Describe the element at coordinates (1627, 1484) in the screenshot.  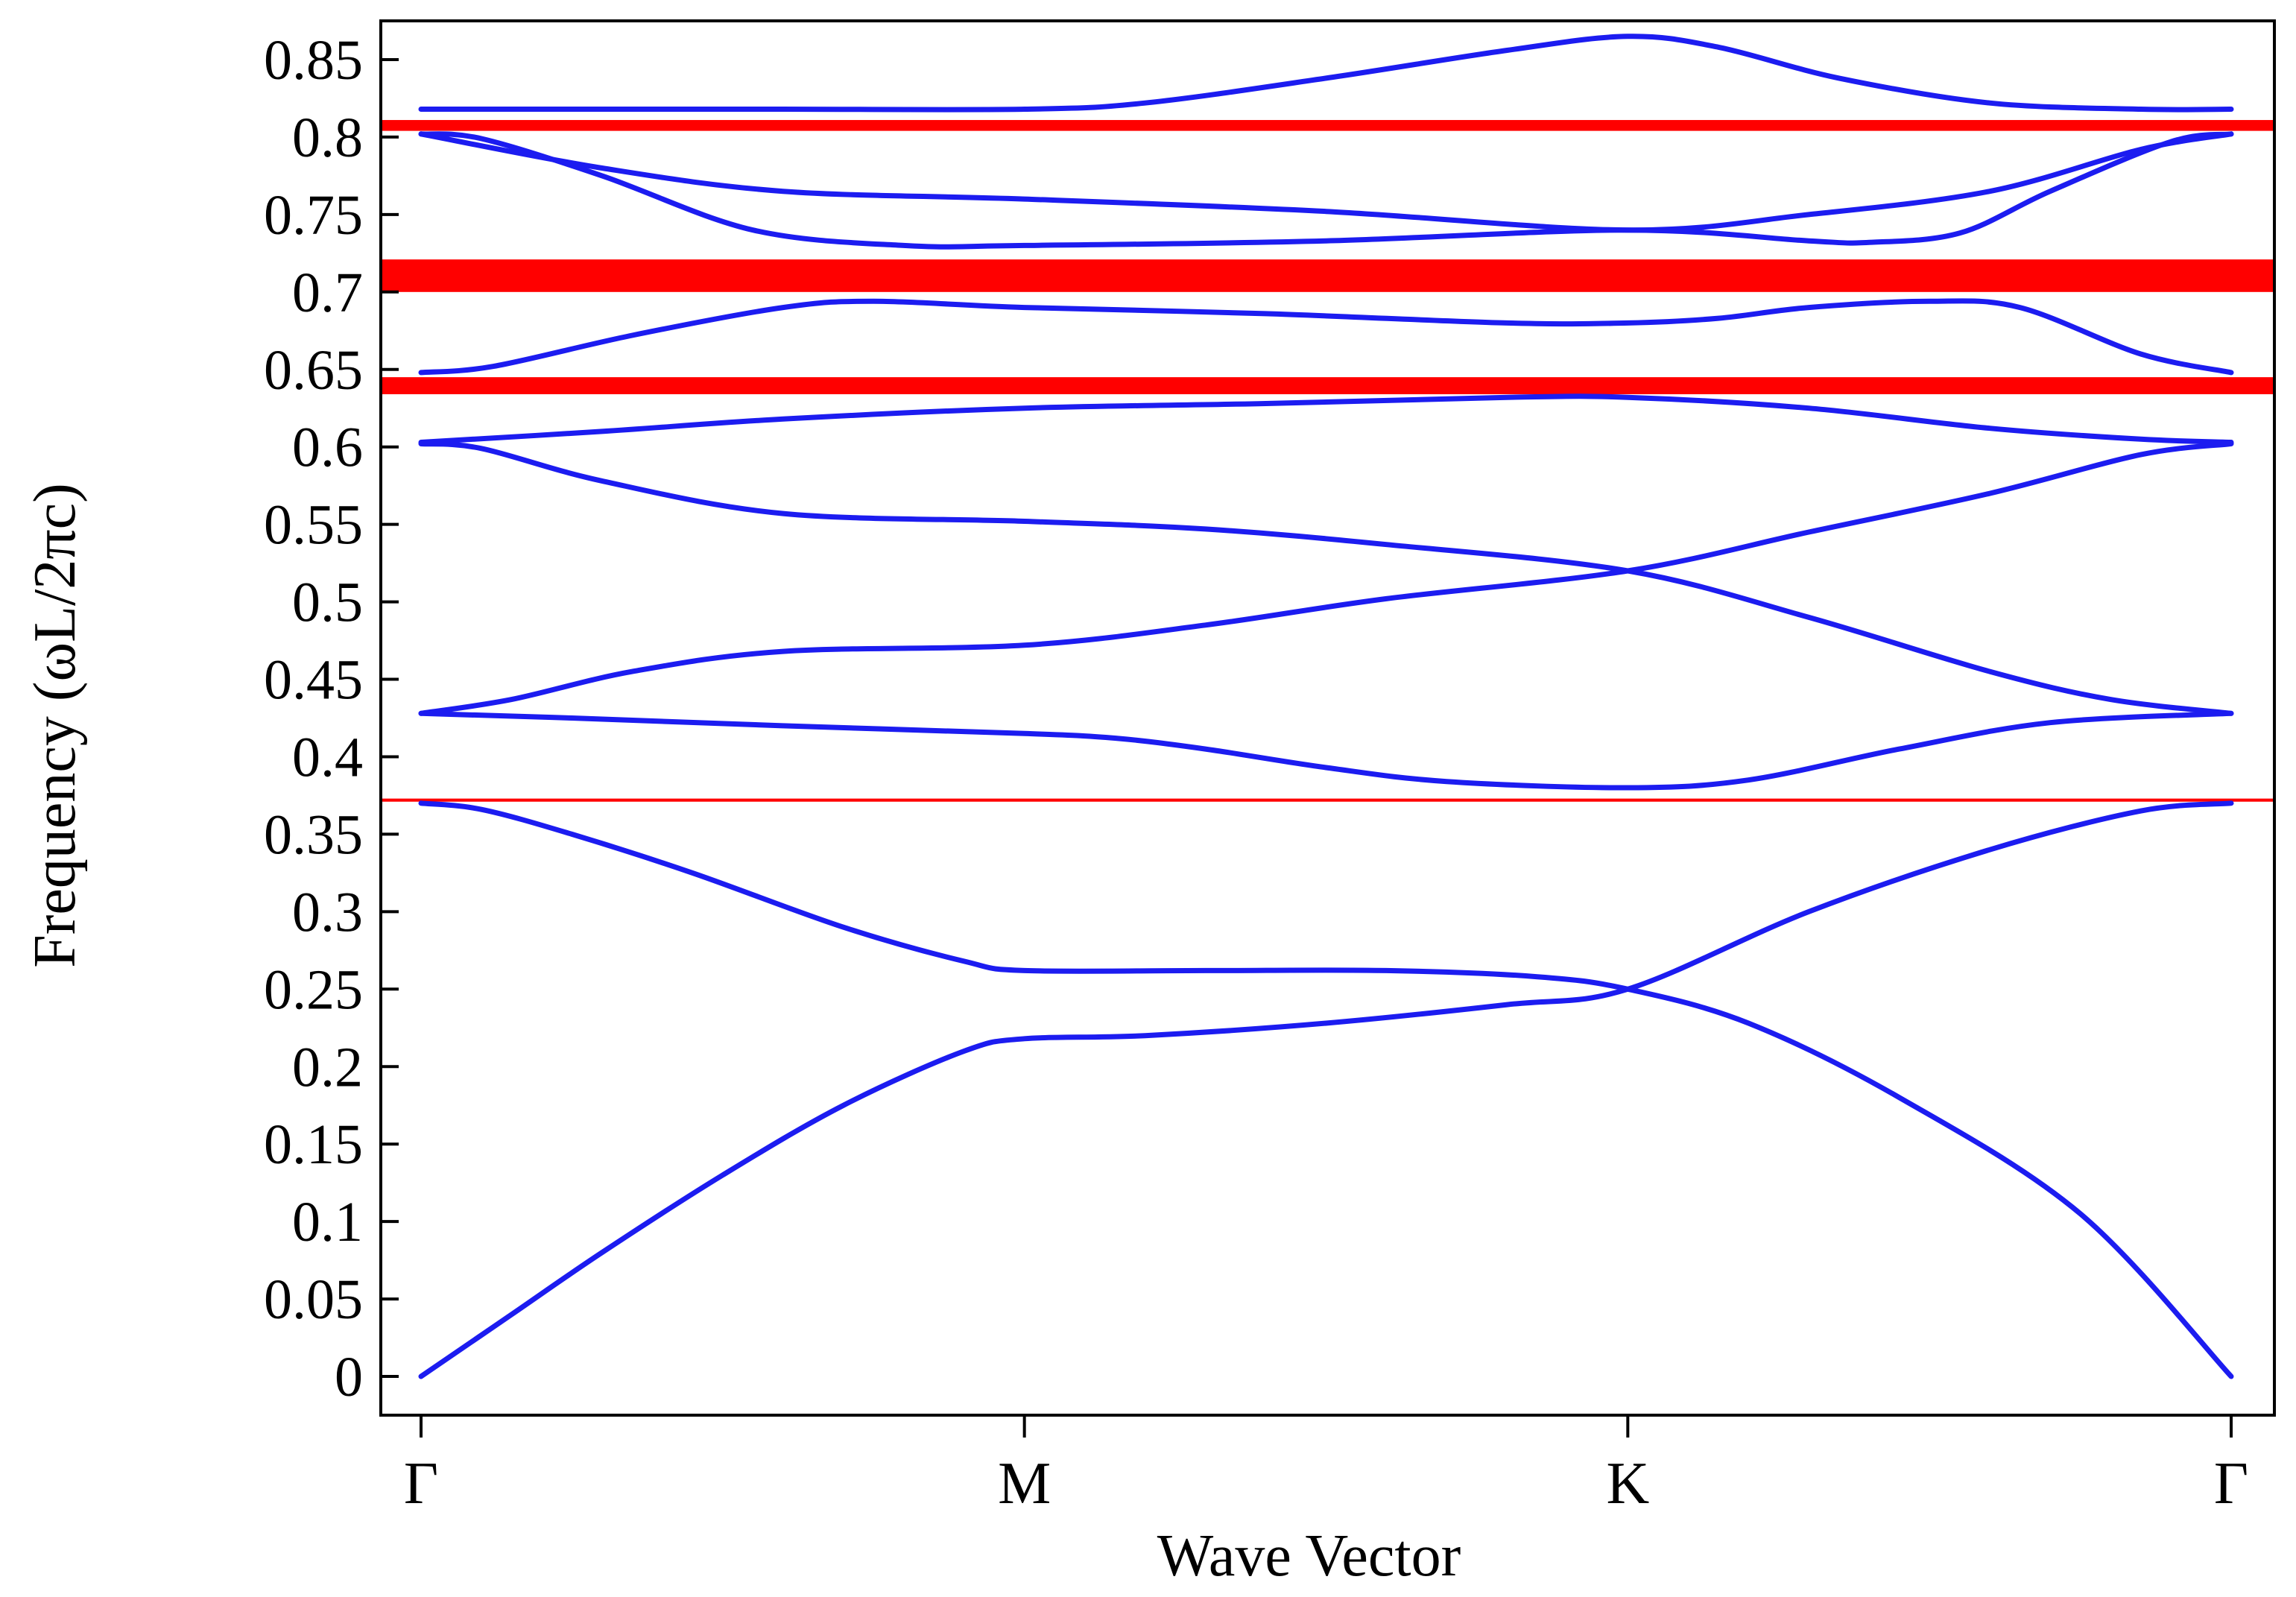
I see `x-tick-label: K` at that location.